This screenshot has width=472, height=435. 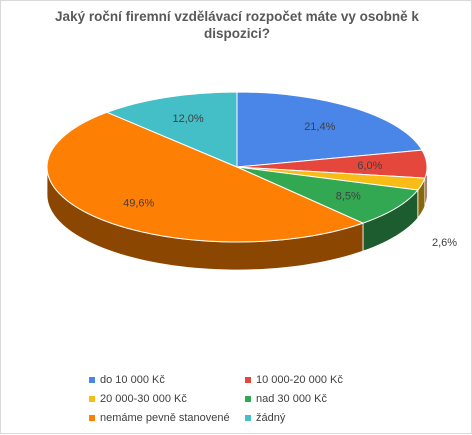 I want to click on legend-item-4: nemáme pevně stanovené, so click(x=167, y=418).